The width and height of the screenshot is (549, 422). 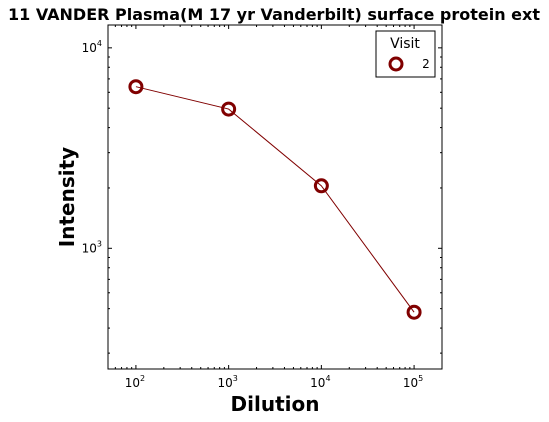 I want to click on x-tick-label: 10⁵, so click(x=413, y=382).